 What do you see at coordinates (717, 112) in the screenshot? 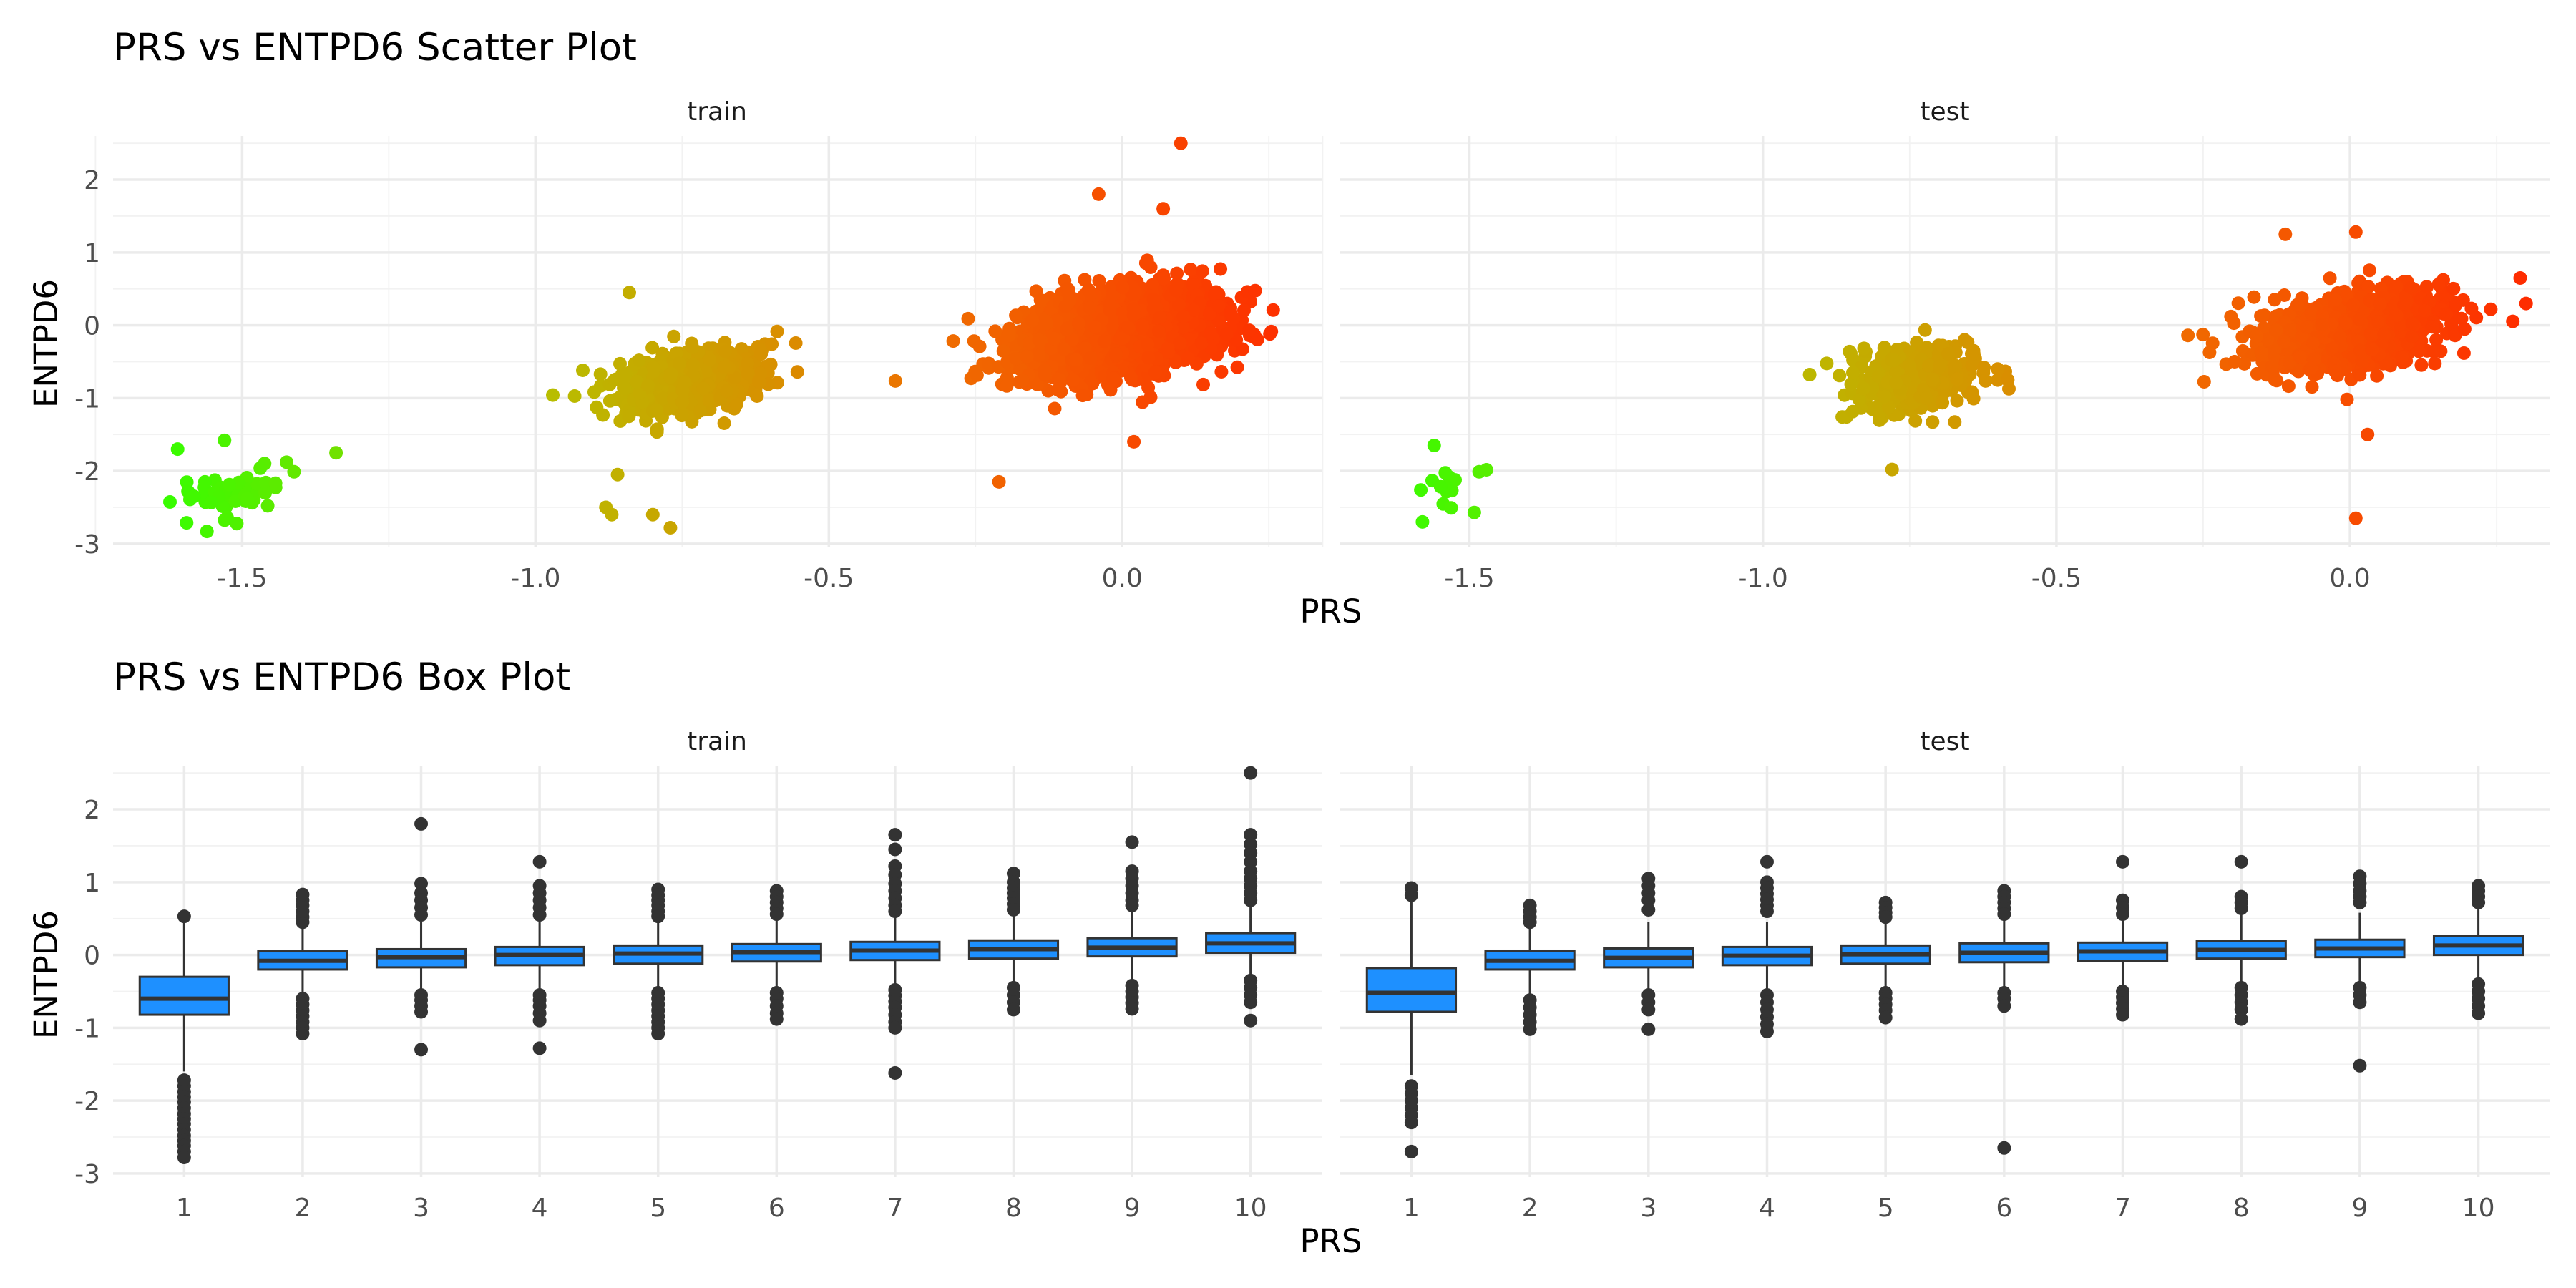
I see `scatter-strip-train: train` at bounding box center [717, 112].